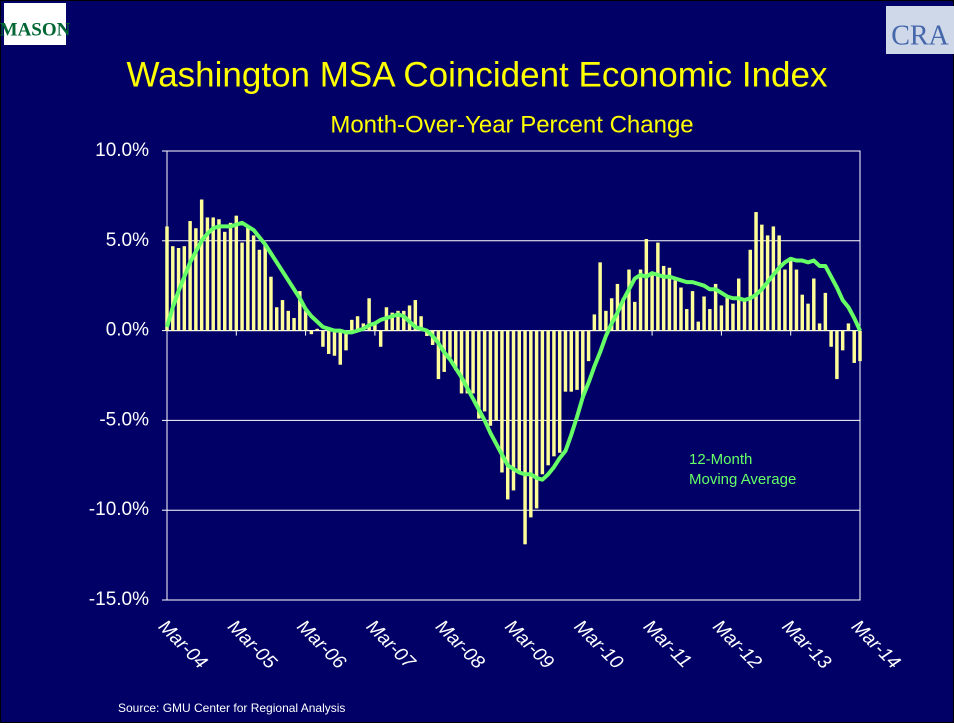 This screenshot has height=728, width=954. I want to click on y-tick-label: -15.0%, so click(119, 599).